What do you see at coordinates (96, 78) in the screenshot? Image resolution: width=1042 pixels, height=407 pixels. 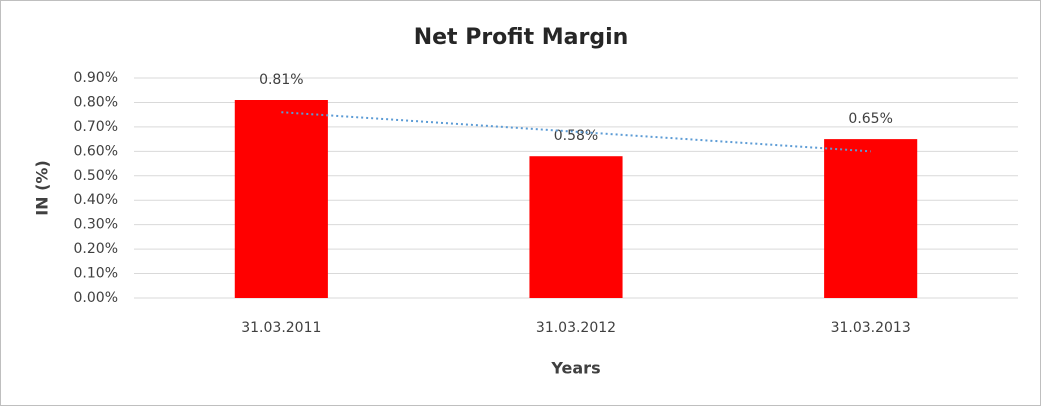 I see `y-tick-label: 0.90%` at bounding box center [96, 78].